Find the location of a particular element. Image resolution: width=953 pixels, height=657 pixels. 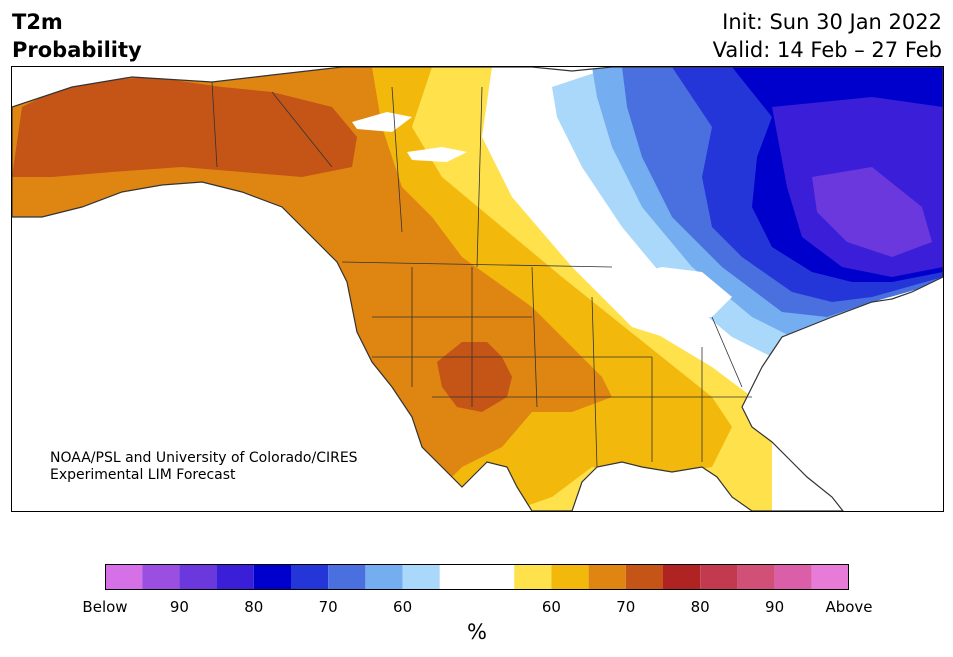

colorbar-tick-label: Below is located at coordinates (105, 607).